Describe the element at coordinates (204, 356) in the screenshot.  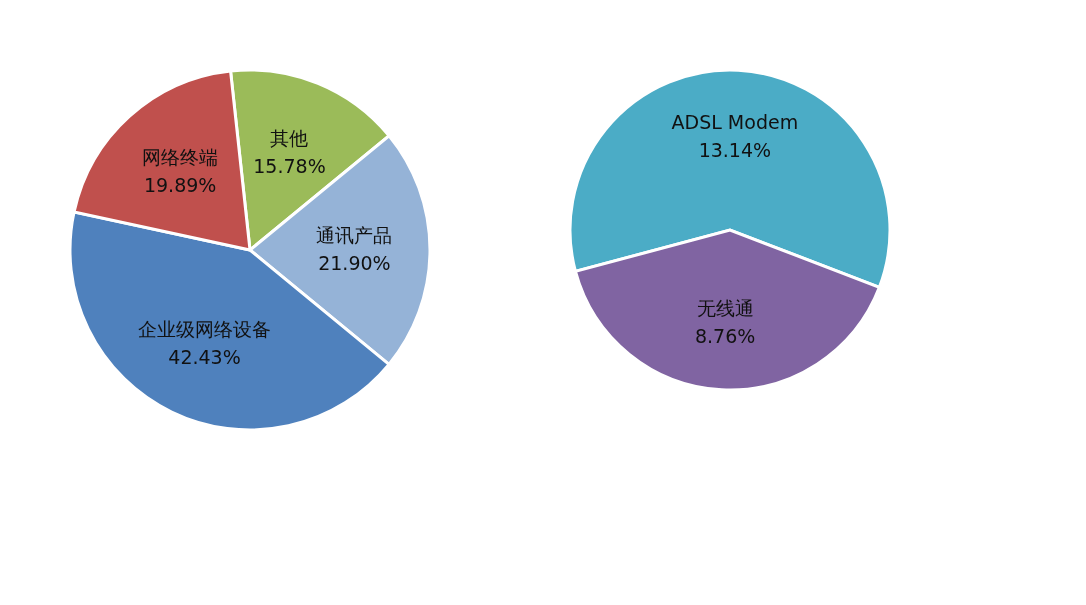
I see `data-label: 42.43%` at that location.